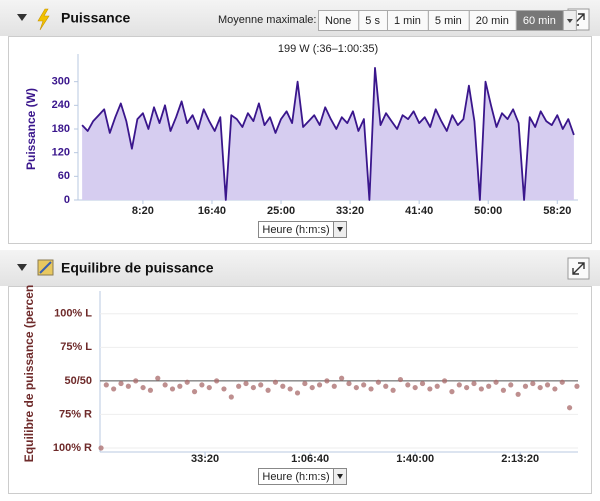  What do you see at coordinates (340, 229) in the screenshot?
I see `selector-arrow` at bounding box center [340, 229].